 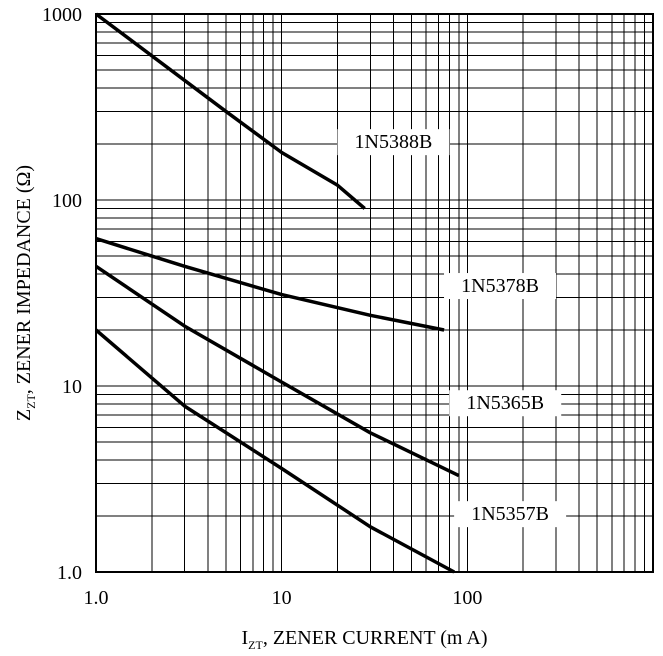 I want to click on series-label-1n5388b: 1N5388B, so click(x=394, y=142).